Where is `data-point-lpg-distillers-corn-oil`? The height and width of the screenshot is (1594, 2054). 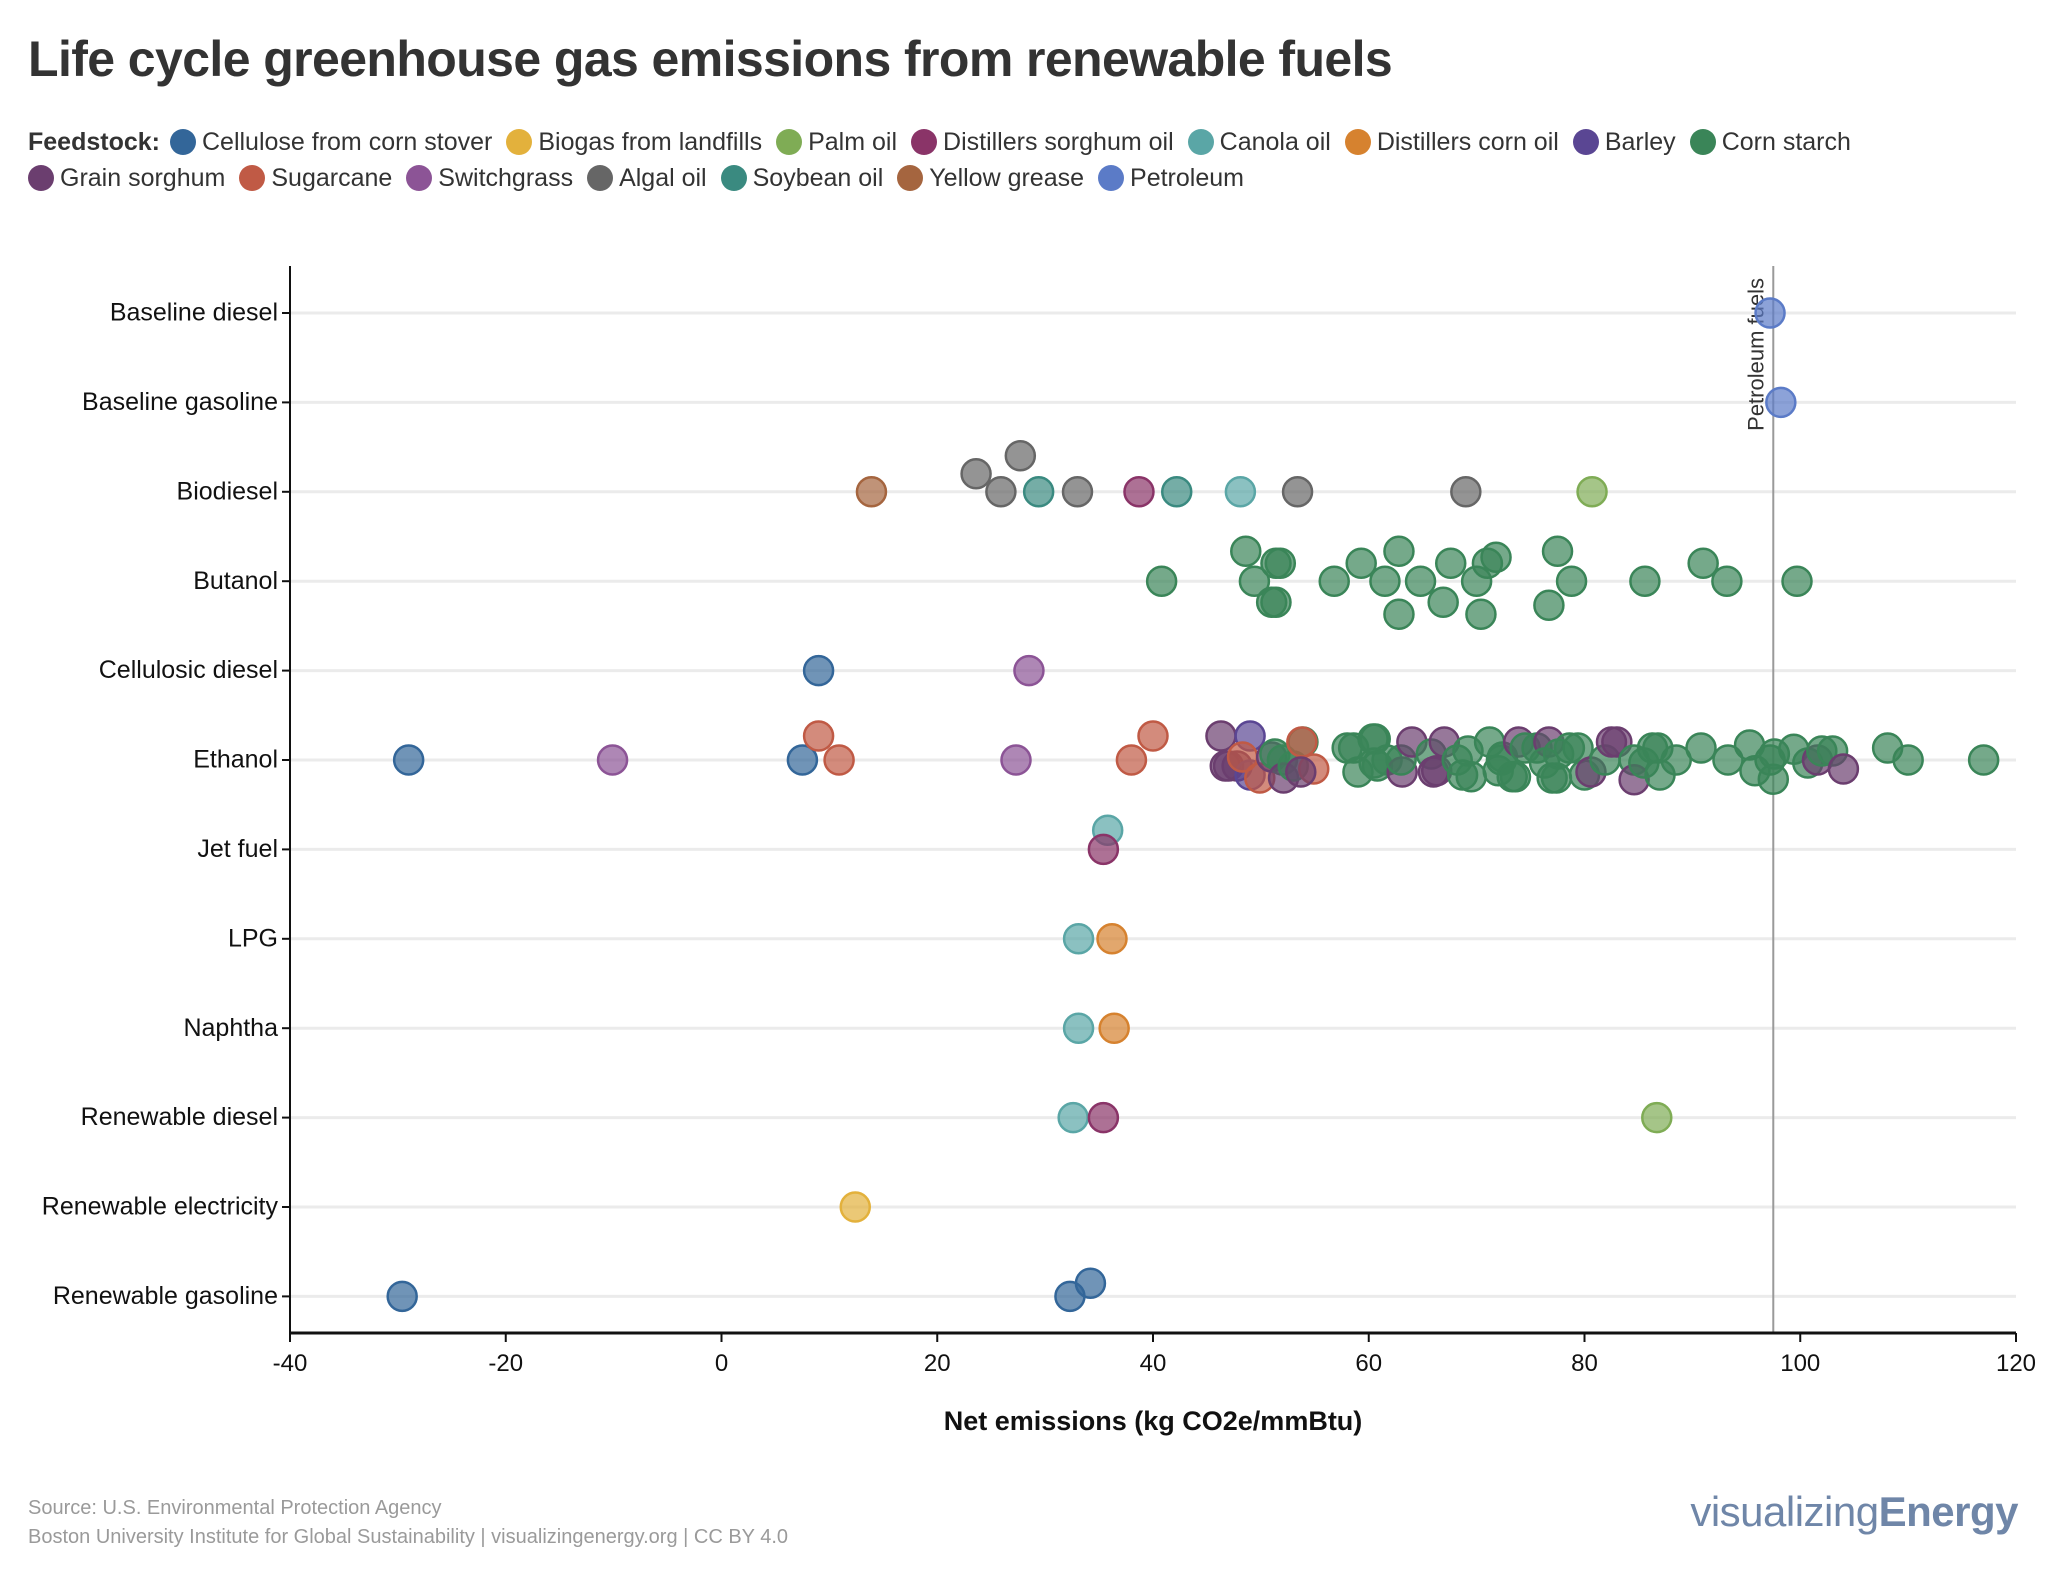
data-point-lpg-distillers-corn-oil is located at coordinates (1112, 939).